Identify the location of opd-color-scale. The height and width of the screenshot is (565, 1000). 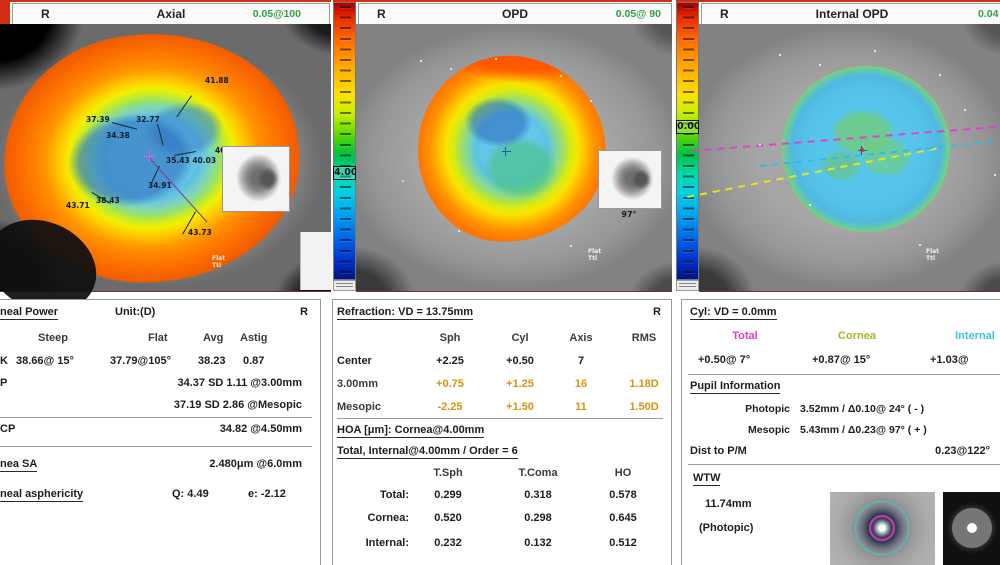
(344, 141).